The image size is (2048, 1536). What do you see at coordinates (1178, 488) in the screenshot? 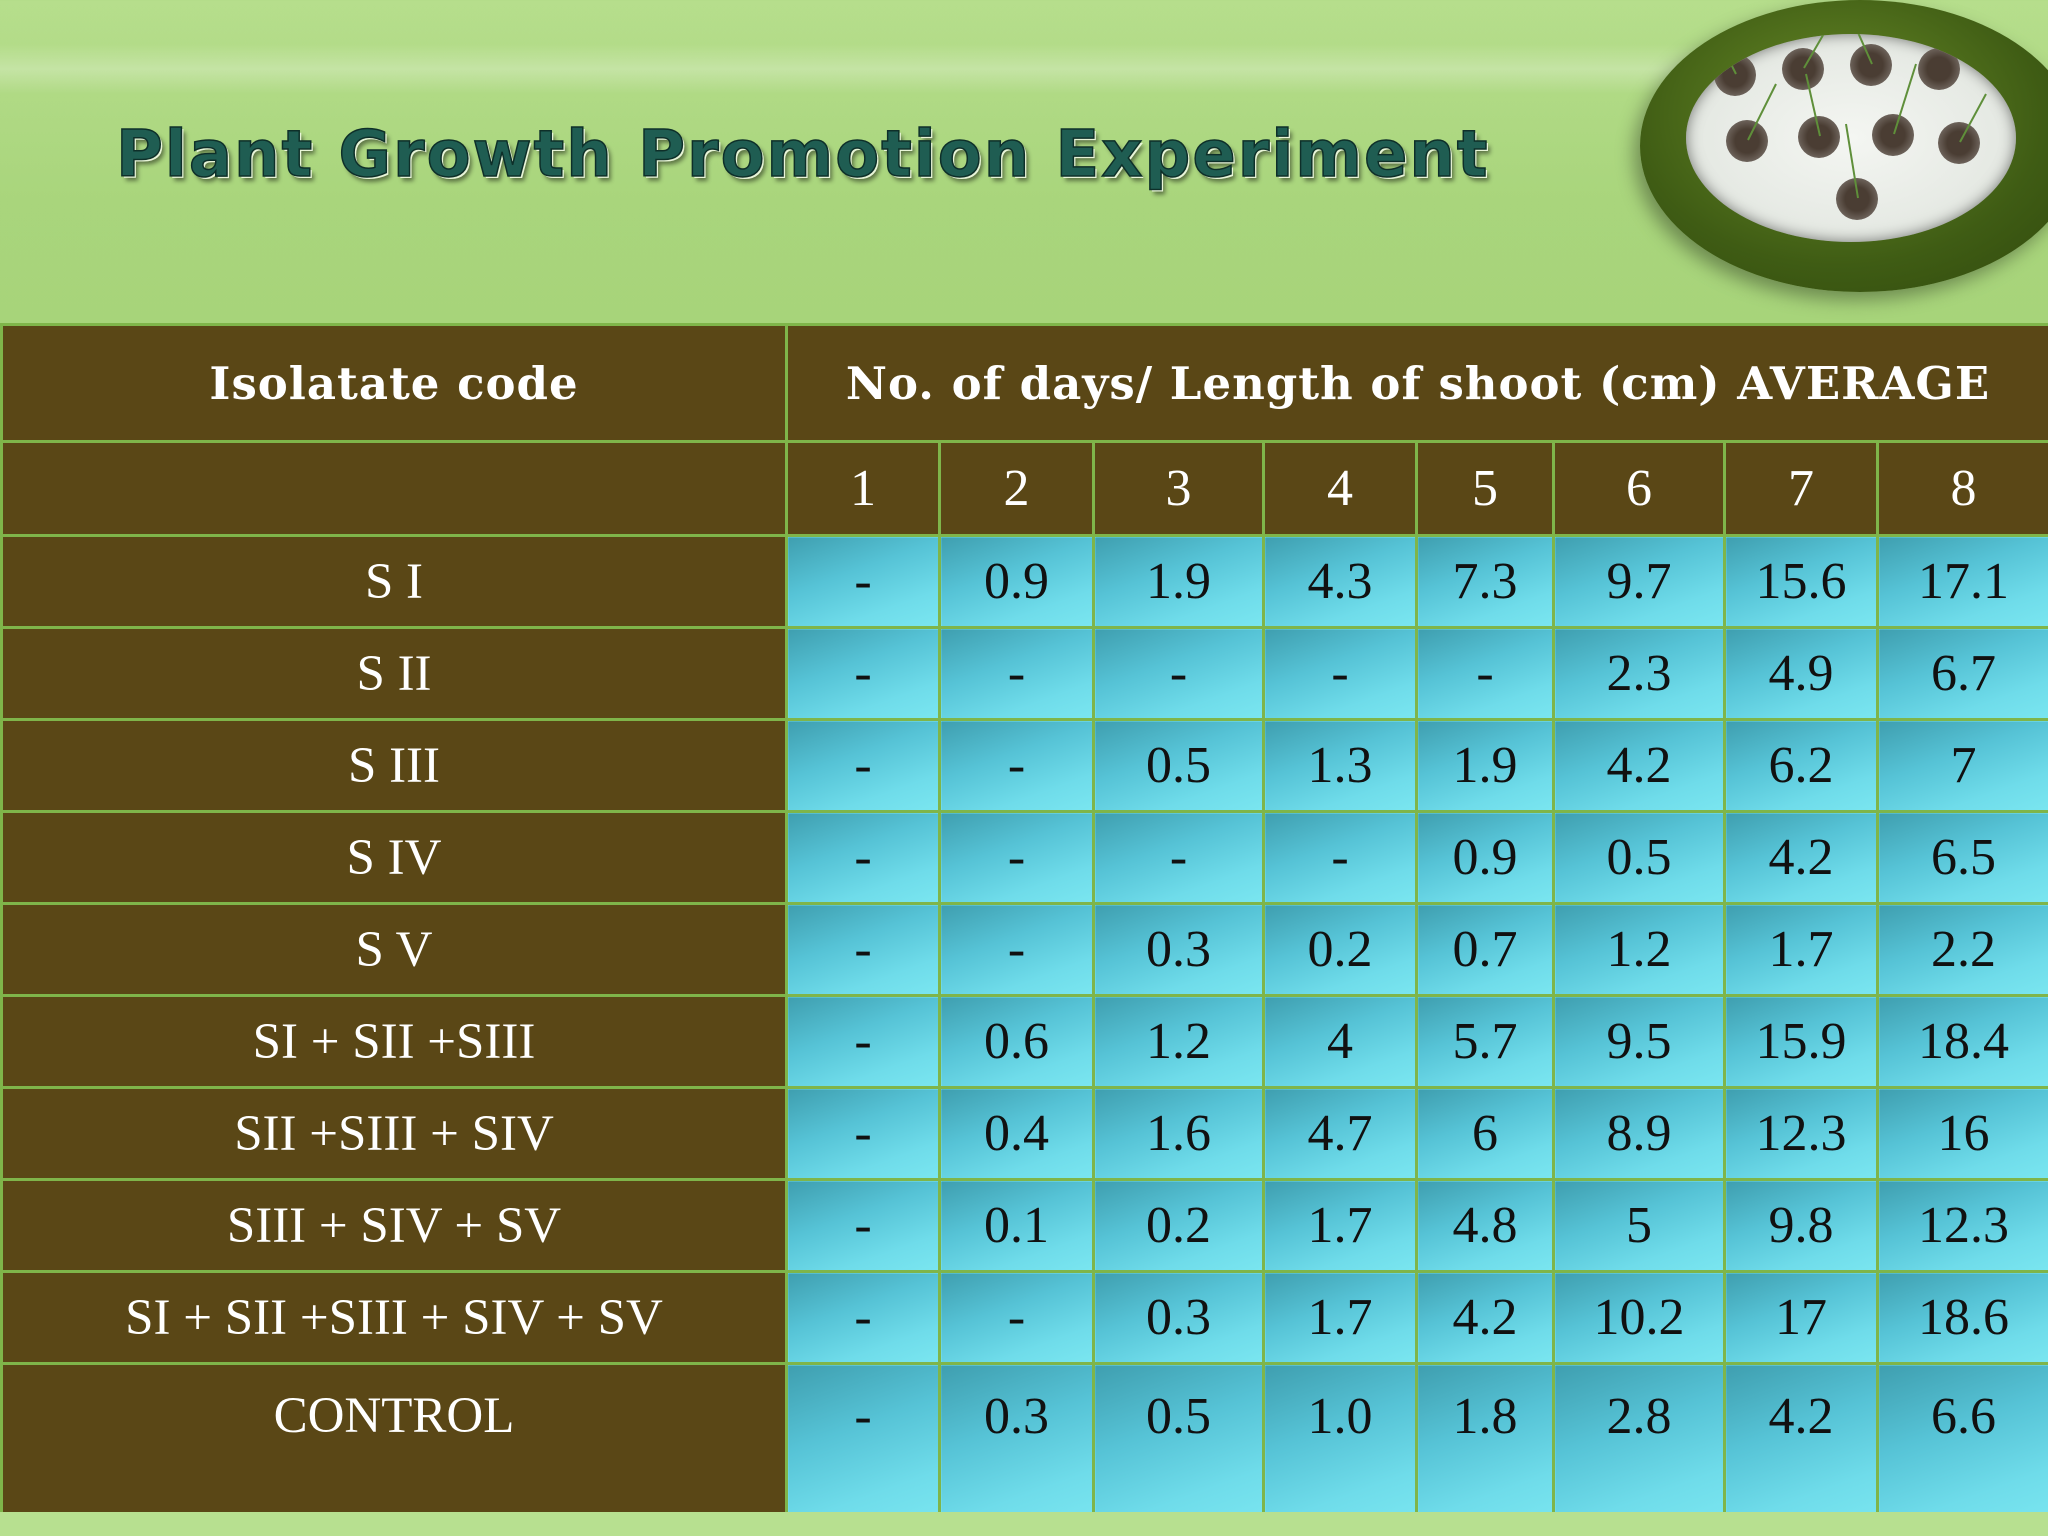
I see `day-header: 3` at bounding box center [1178, 488].